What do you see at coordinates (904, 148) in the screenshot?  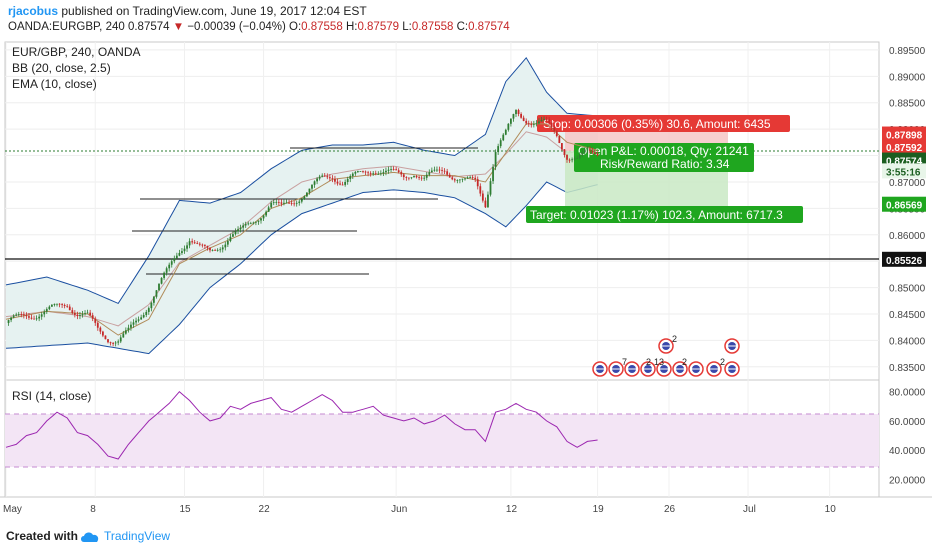 I see `price-badge-1: 0.87592` at bounding box center [904, 148].